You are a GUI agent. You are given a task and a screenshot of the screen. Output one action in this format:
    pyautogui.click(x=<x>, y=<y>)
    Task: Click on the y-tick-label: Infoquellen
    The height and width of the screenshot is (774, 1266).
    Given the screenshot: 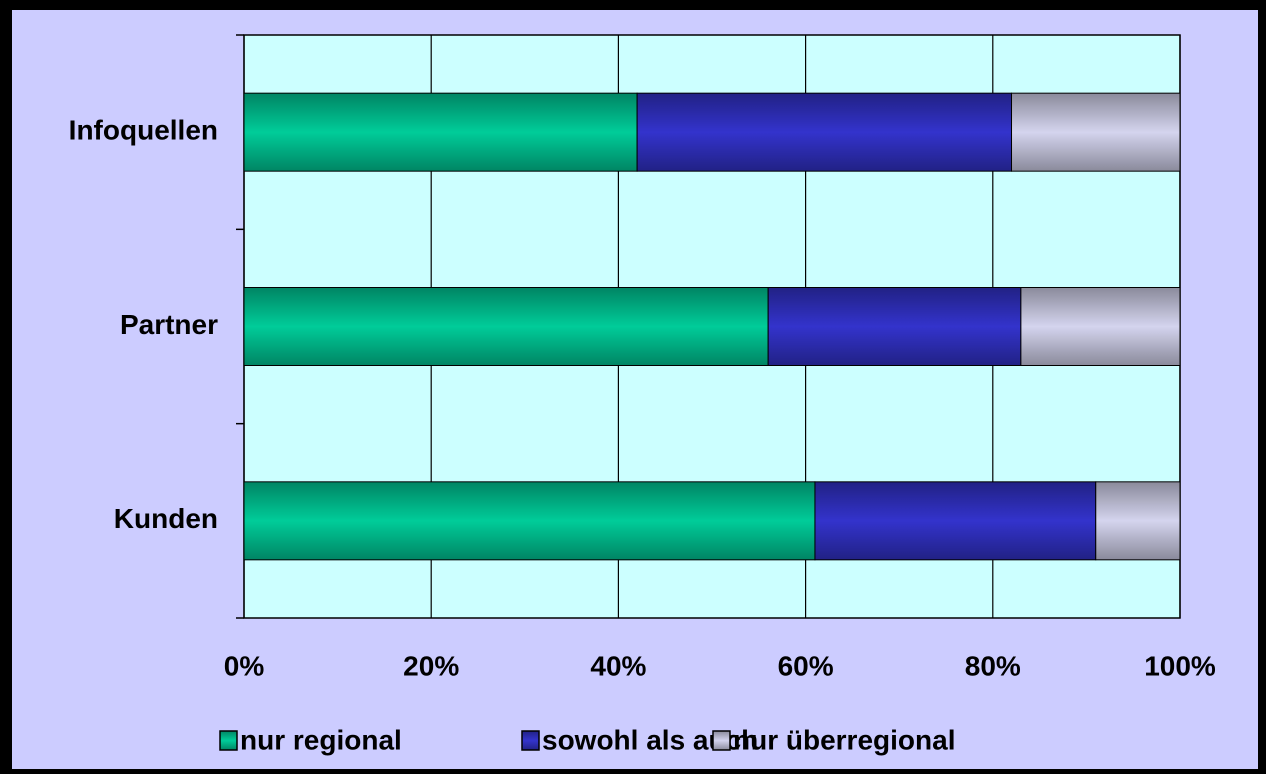 What is the action you would take?
    pyautogui.click(x=143, y=130)
    